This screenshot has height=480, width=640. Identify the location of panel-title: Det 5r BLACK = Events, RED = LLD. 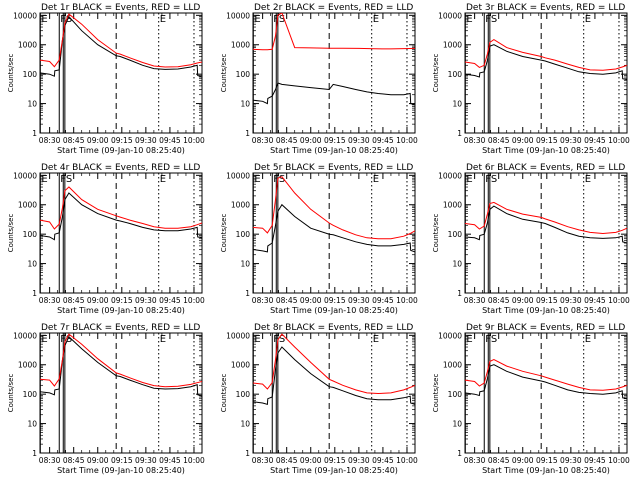
(333, 168).